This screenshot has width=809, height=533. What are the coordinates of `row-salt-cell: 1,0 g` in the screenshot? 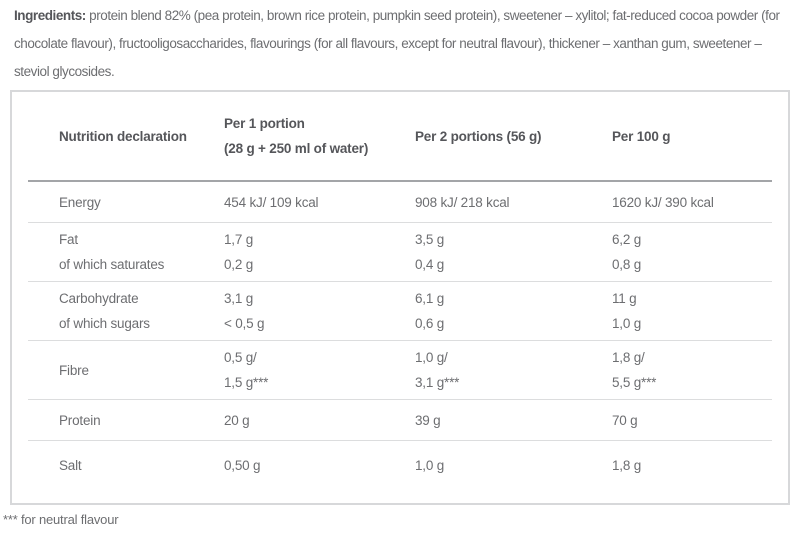 It's located at (513, 459).